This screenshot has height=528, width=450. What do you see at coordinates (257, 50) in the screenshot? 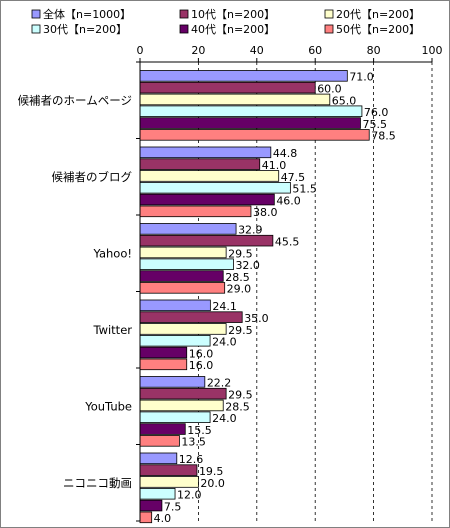
I see `x-tick-label-2: 40` at bounding box center [257, 50].